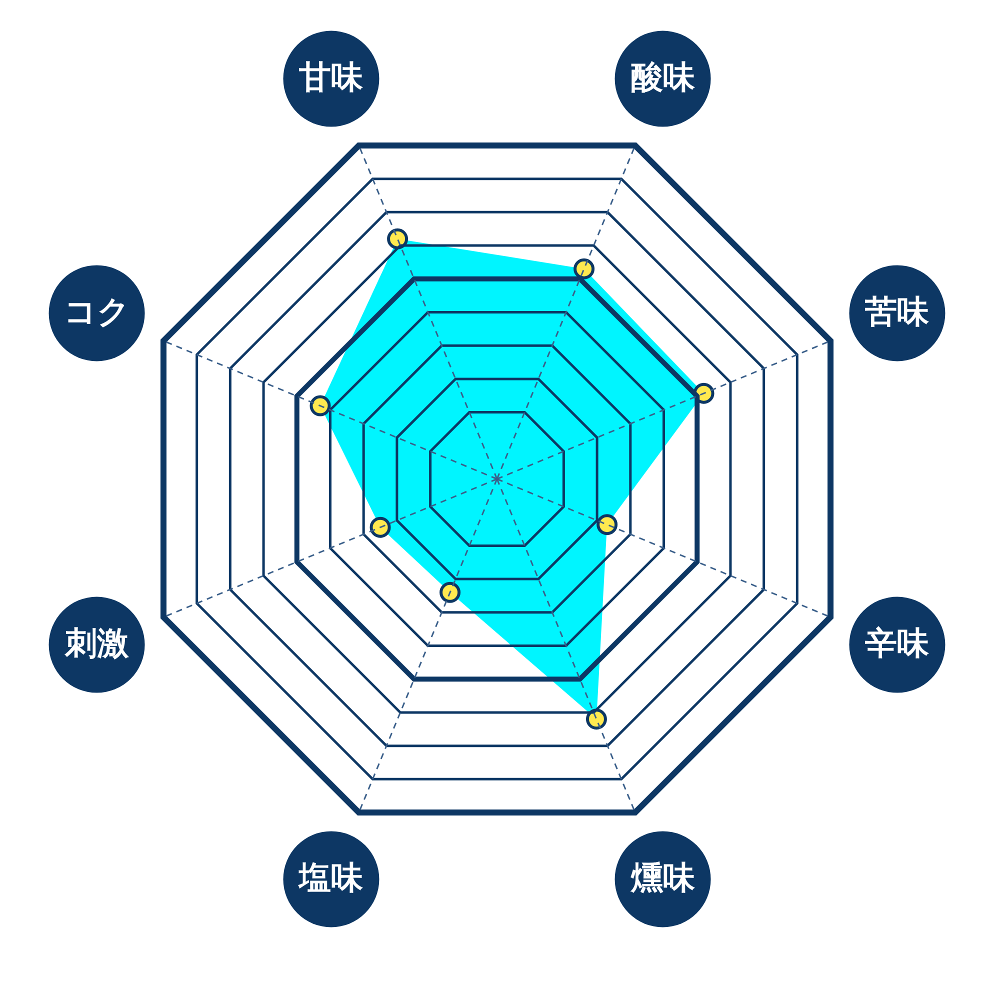  What do you see at coordinates (330, 877) in the screenshot?
I see `spoke-label: 塩味` at bounding box center [330, 877].